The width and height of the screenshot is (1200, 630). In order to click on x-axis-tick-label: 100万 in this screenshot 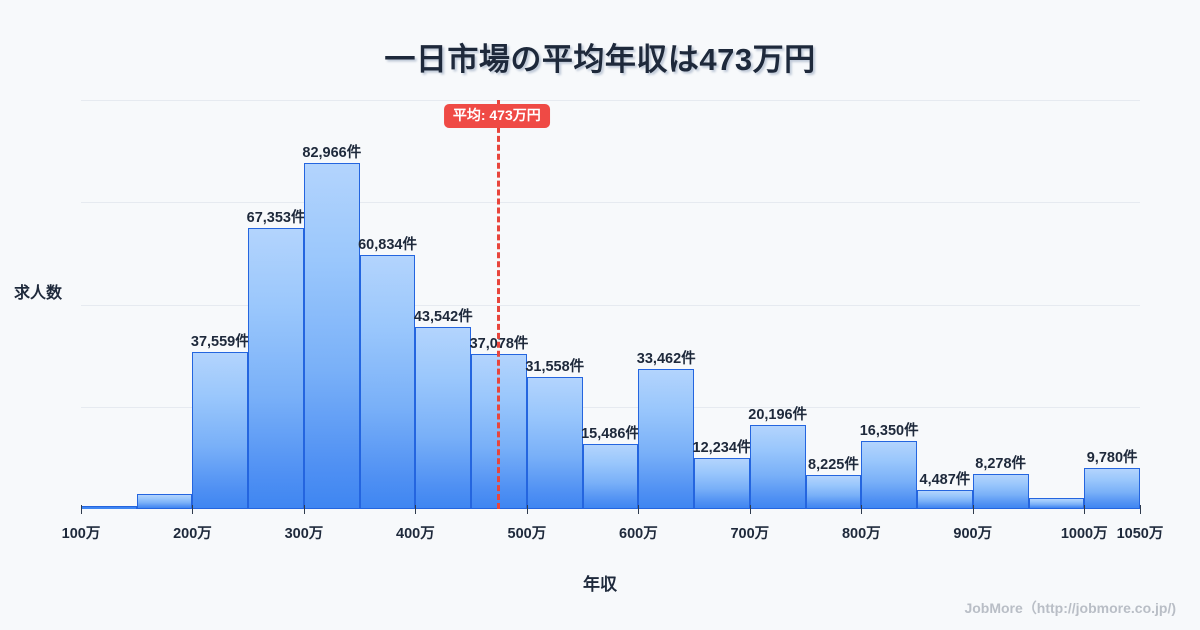, I will do `click(81, 534)`.